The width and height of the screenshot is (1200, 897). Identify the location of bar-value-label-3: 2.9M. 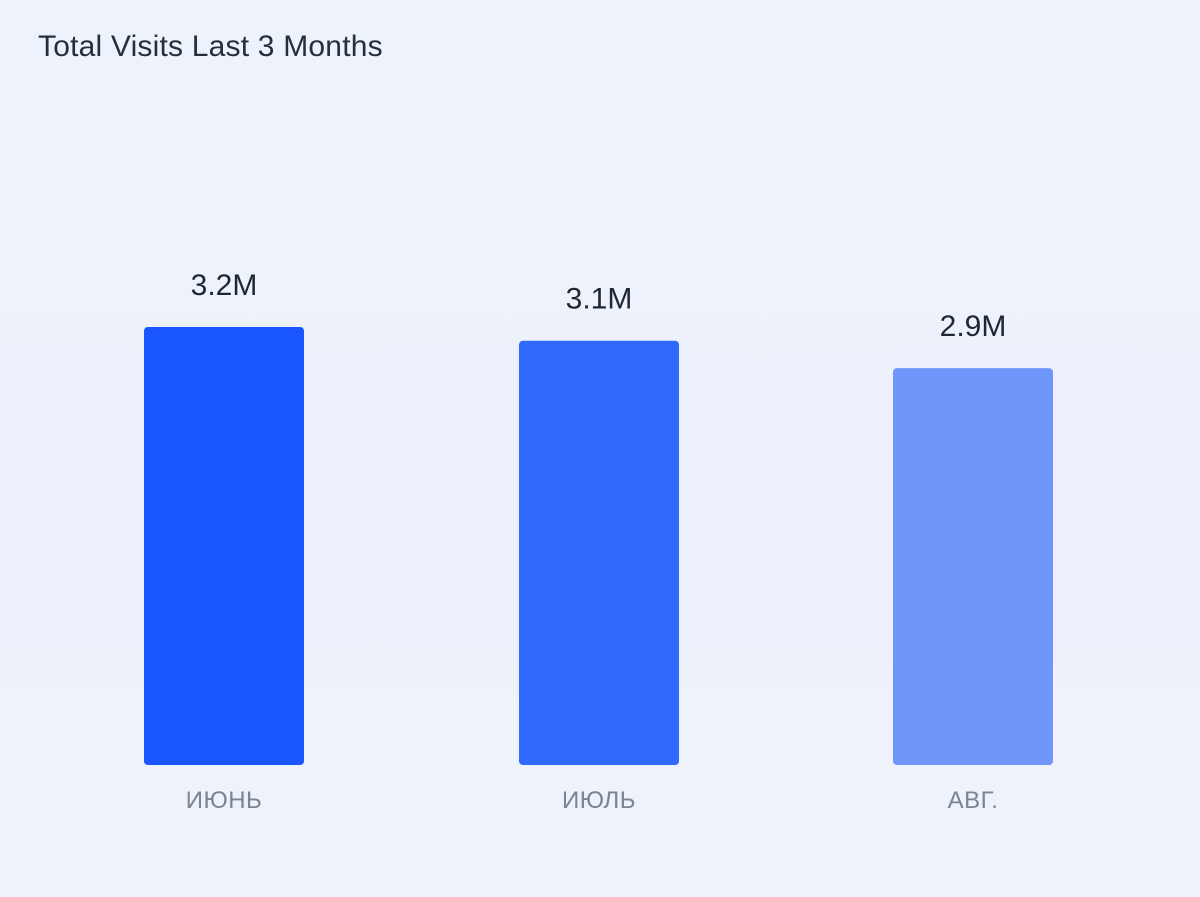
(973, 326).